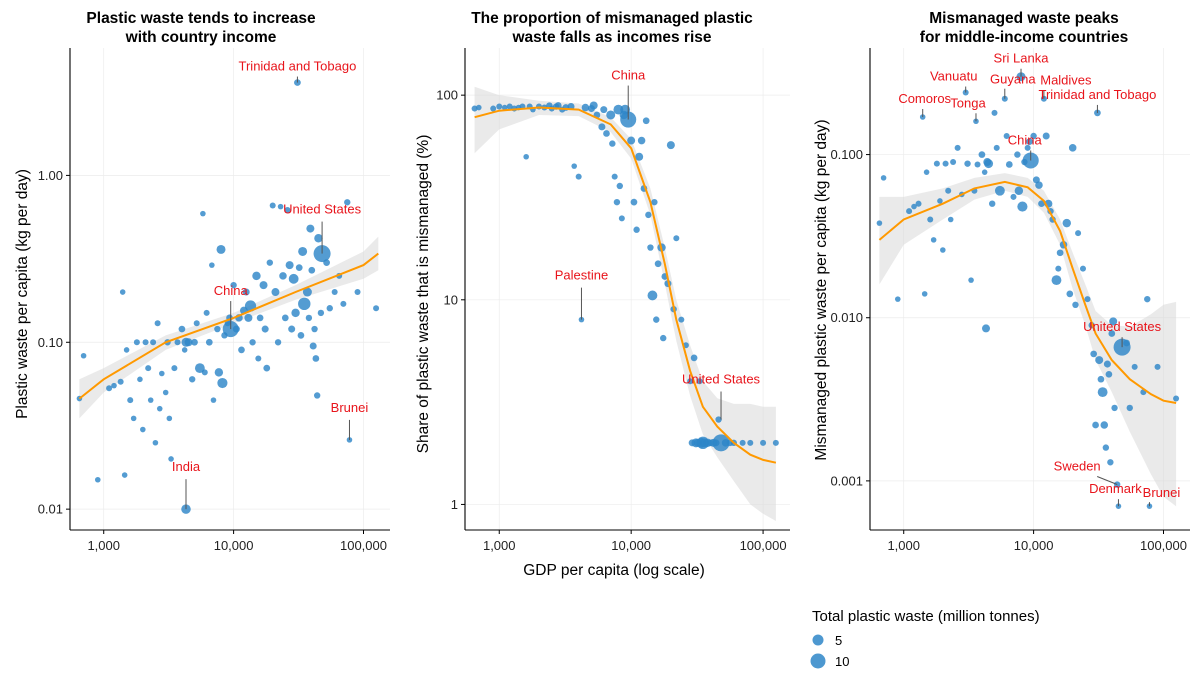  What do you see at coordinates (322, 209) in the screenshot?
I see `annotation-label: United States` at bounding box center [322, 209].